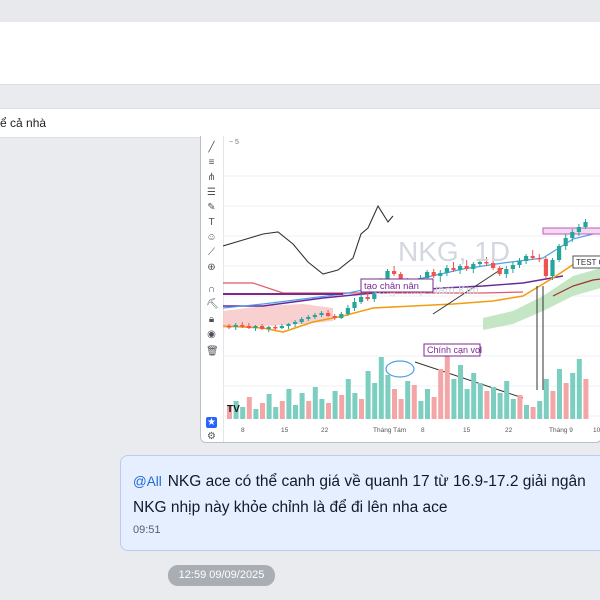  I want to click on brush-icon: ✎, so click(211, 207).